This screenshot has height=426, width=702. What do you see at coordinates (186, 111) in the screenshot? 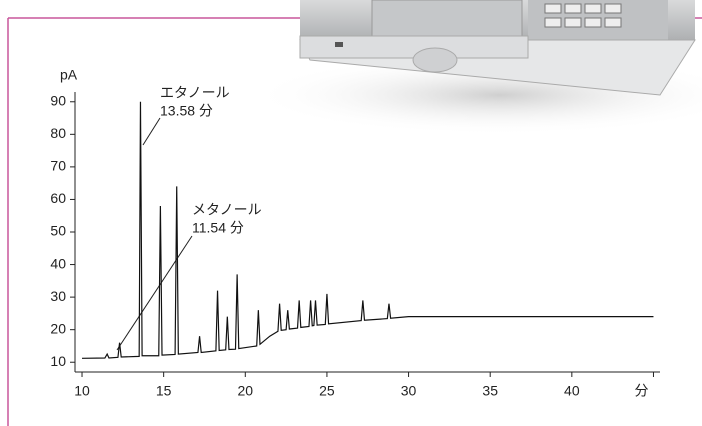
I see `annotation-time: 13.58 分` at bounding box center [186, 111].